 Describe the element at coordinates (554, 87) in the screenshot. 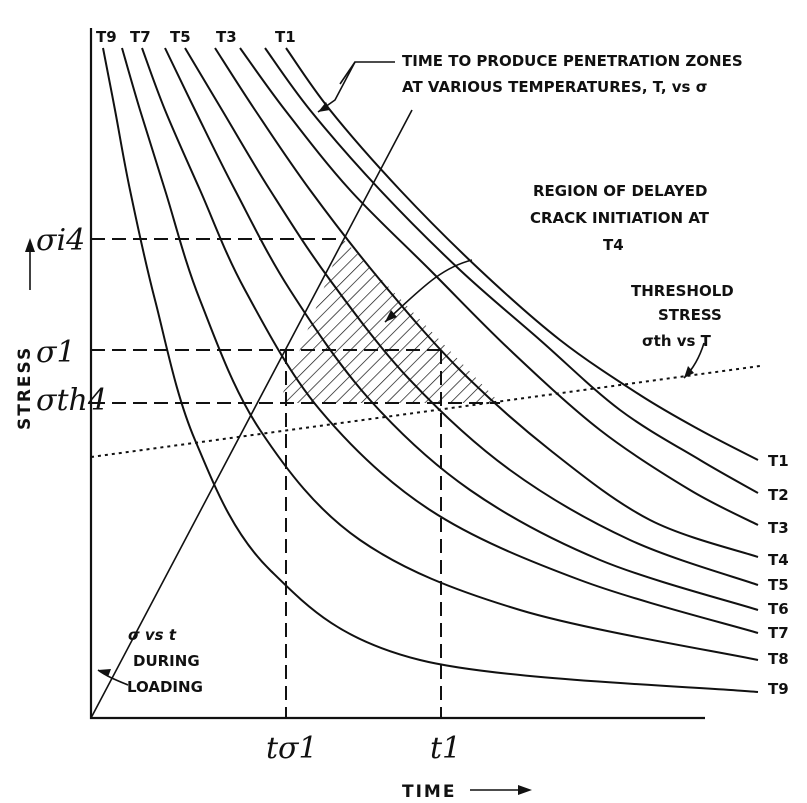

I see `penetration-annotation-line2: AT VARIOUS TEMPERATURES, T, vs σ` at that location.